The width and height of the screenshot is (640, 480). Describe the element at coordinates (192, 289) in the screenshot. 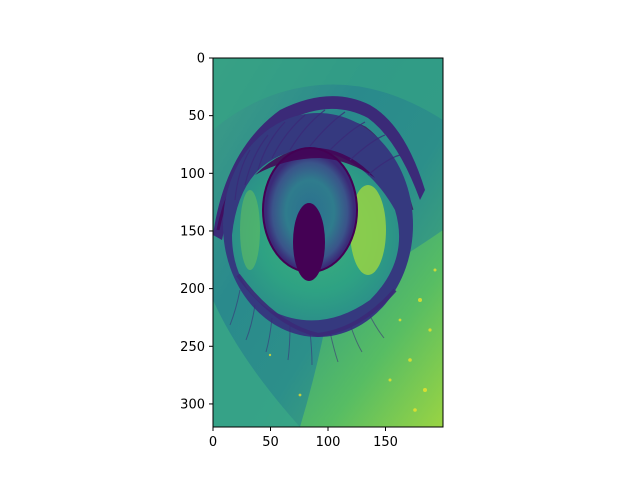

I see `y-tick-label: 200` at that location.